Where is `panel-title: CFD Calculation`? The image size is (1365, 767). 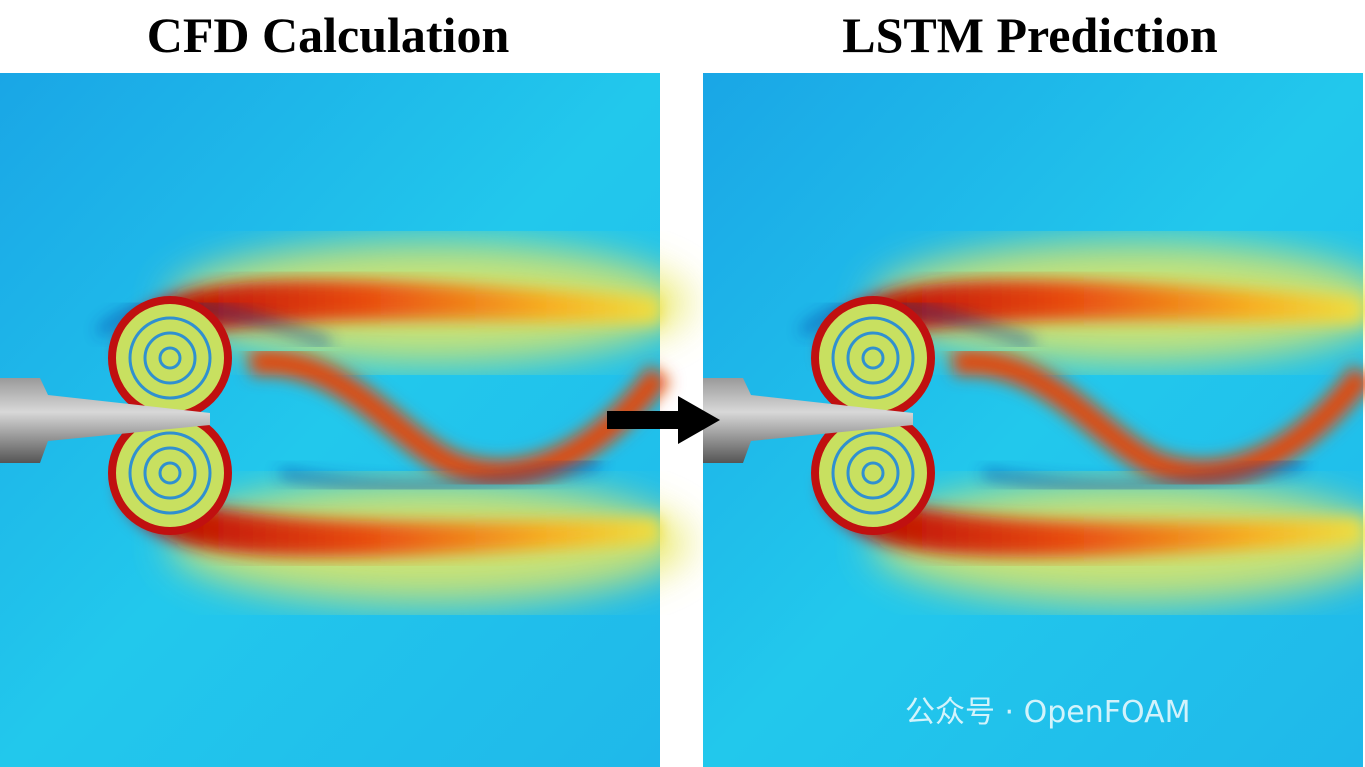 panel-title: CFD Calculation is located at coordinates (328, 35).